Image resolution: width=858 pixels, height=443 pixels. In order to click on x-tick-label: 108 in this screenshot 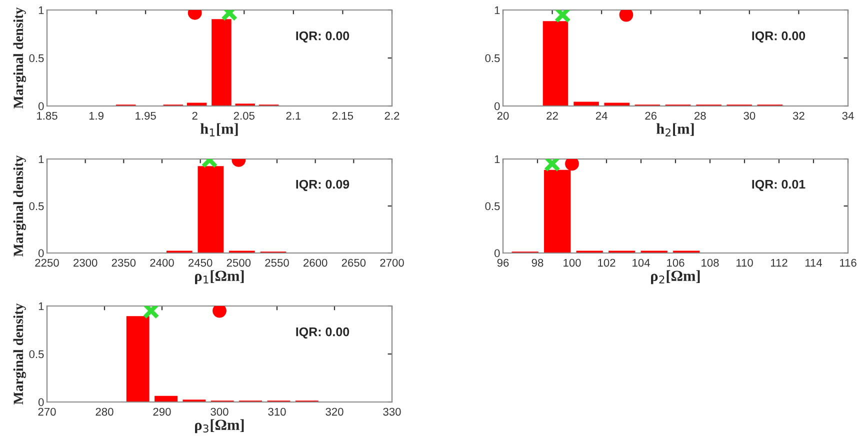, I will do `click(710, 262)`.